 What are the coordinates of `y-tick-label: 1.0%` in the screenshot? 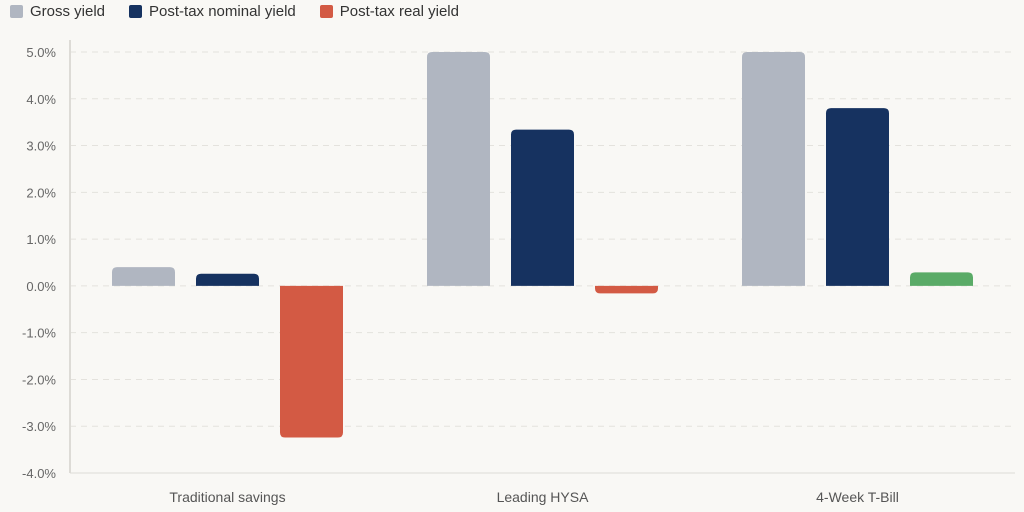 It's located at (41, 239).